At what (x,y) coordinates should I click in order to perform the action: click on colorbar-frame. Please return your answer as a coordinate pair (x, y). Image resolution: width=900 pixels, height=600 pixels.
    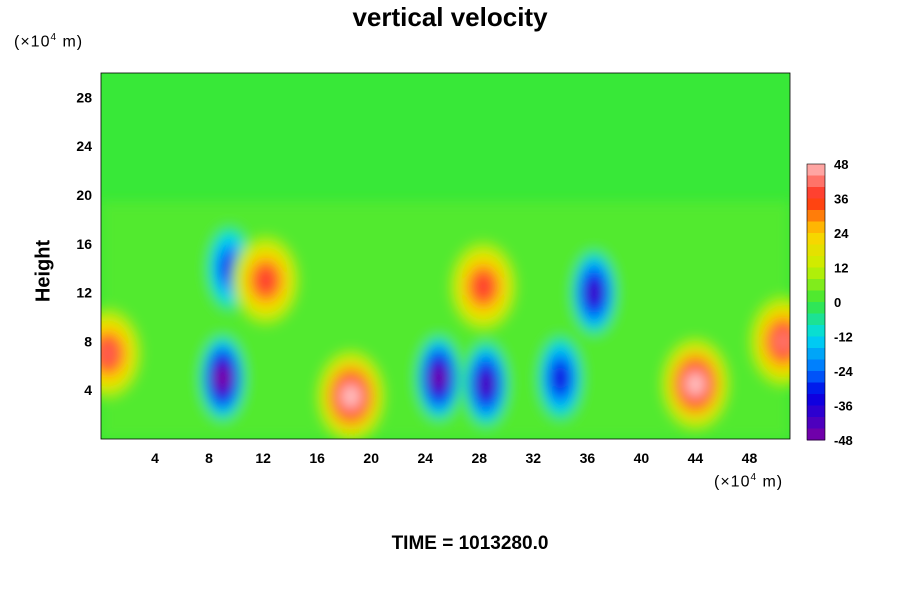
    Looking at the image, I should click on (816, 302).